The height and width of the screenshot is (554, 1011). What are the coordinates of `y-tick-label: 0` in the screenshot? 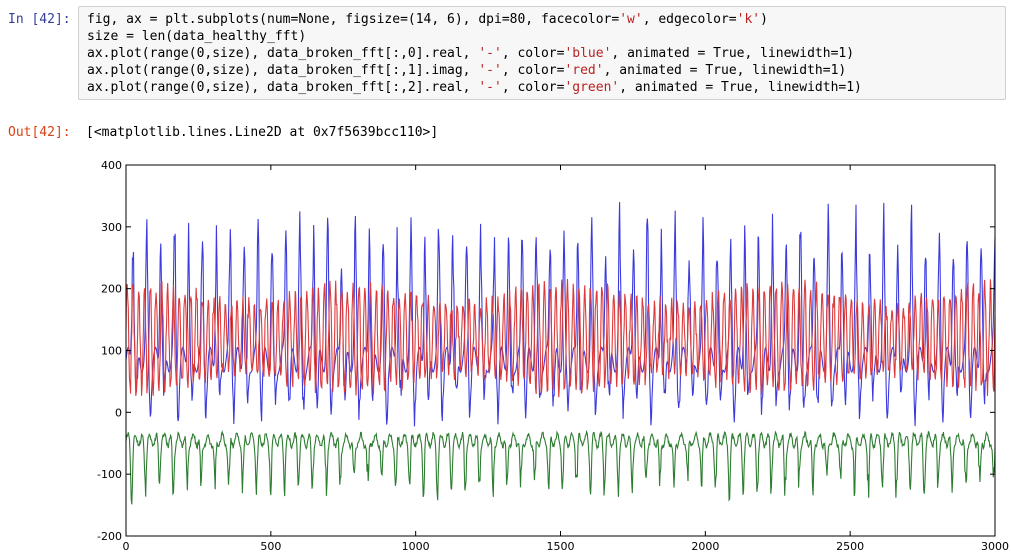 It's located at (118, 412).